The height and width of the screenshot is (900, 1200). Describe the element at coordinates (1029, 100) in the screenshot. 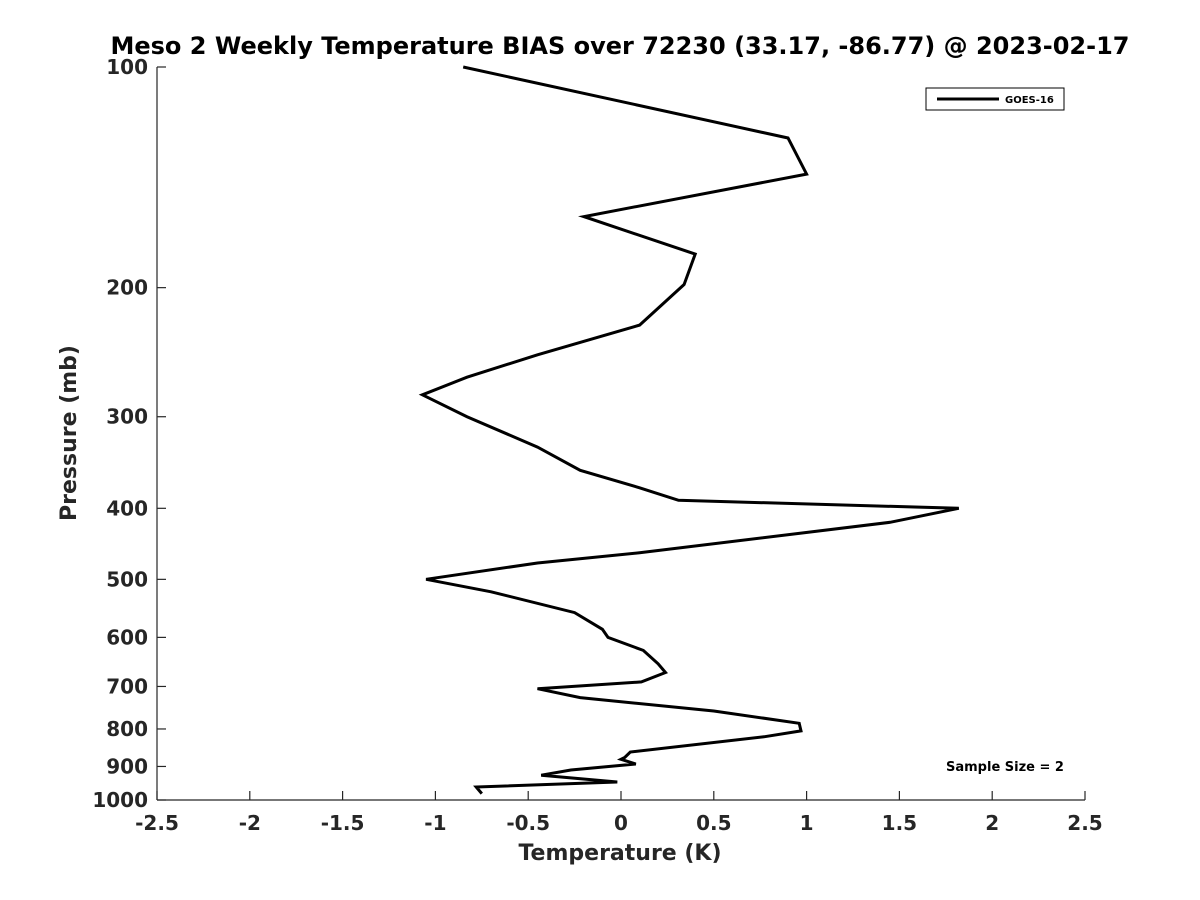

I see `legend-label-goes-16: GOES-16` at that location.